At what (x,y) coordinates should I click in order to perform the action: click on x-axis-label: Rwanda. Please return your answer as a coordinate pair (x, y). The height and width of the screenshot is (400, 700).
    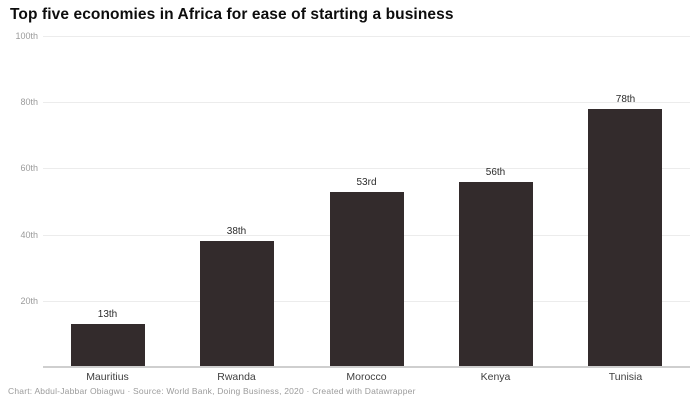
    Looking at the image, I should click on (236, 377).